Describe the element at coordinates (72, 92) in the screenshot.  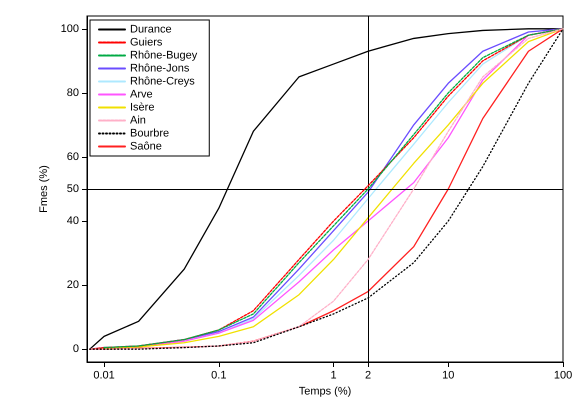
I see `y-tick-label: 80` at that location.